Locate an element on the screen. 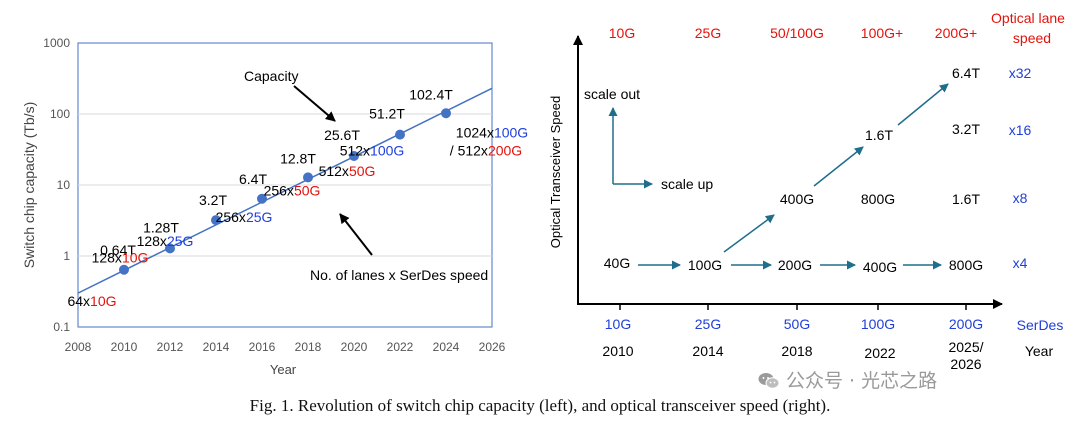 The height and width of the screenshot is (425, 1080). optical-speed-2022: 100G+ is located at coordinates (882, 33).